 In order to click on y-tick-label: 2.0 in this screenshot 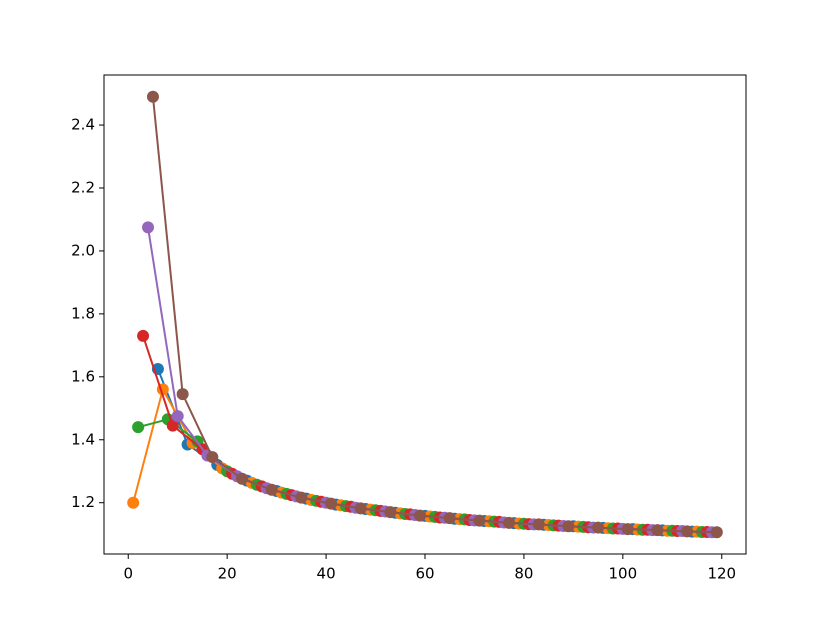, I will do `click(83, 250)`.